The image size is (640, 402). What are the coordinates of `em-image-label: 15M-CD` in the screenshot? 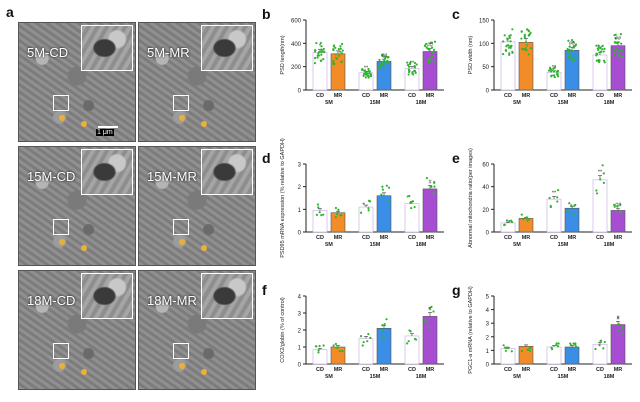 It's located at (51, 176).